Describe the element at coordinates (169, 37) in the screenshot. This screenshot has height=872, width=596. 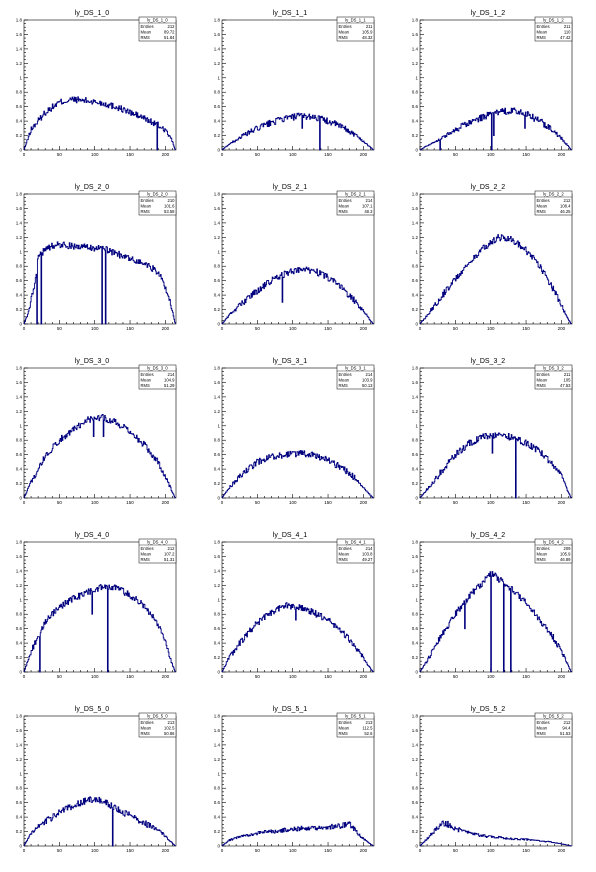
I see `stats-value: 51.84` at that location.